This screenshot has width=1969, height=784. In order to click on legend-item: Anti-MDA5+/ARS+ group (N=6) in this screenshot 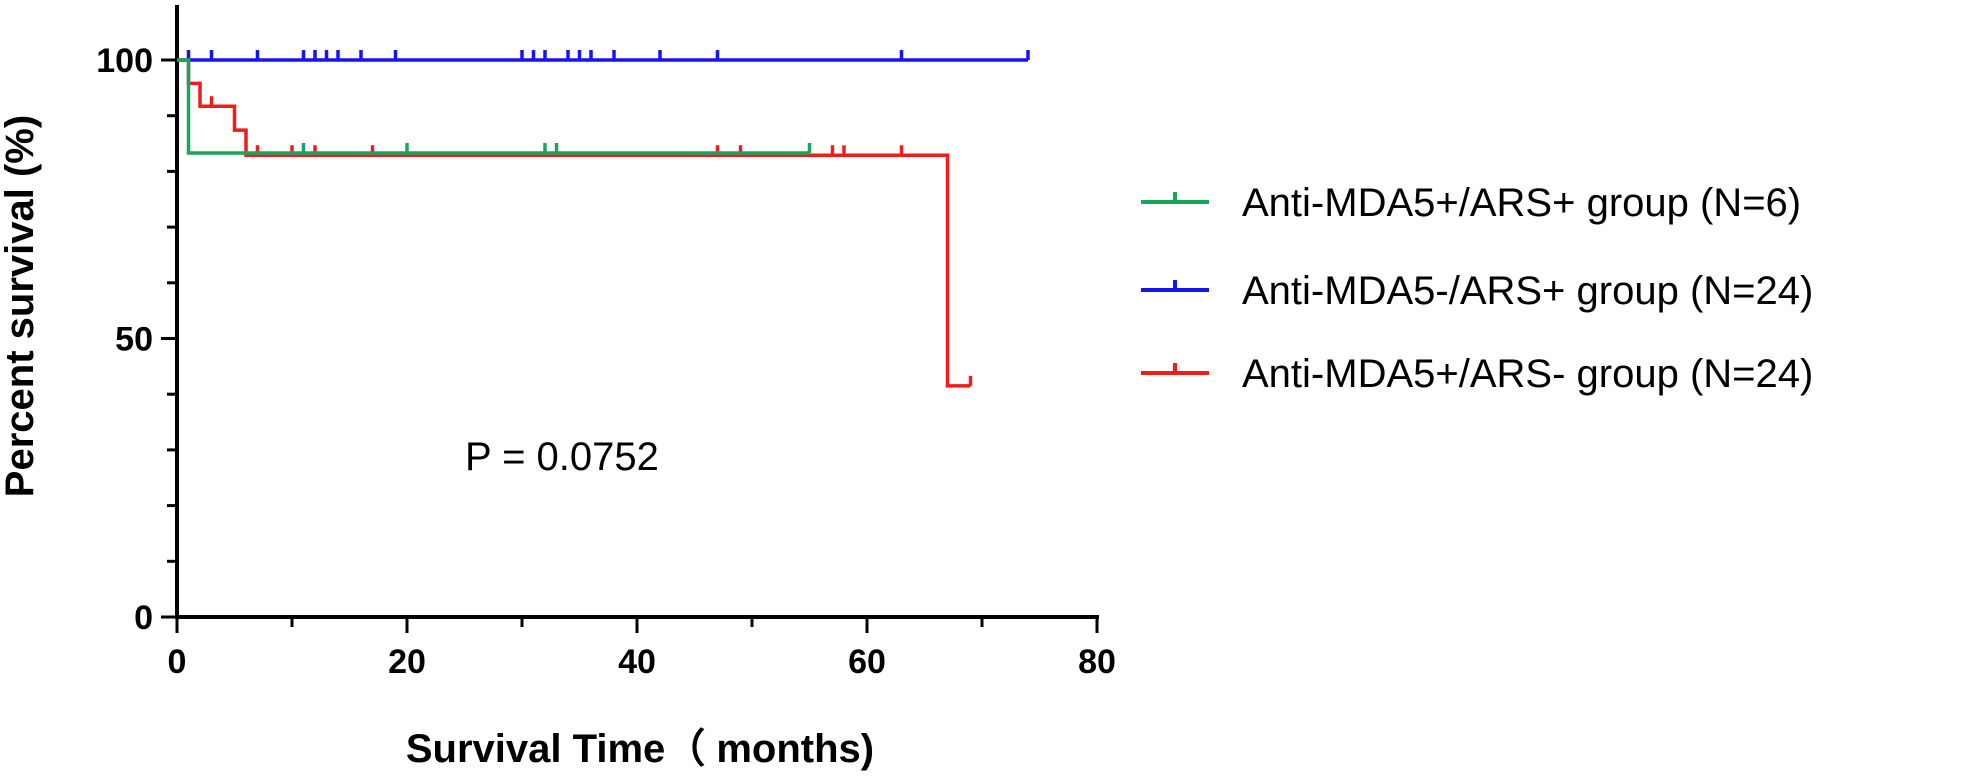, I will do `click(1471, 203)`.